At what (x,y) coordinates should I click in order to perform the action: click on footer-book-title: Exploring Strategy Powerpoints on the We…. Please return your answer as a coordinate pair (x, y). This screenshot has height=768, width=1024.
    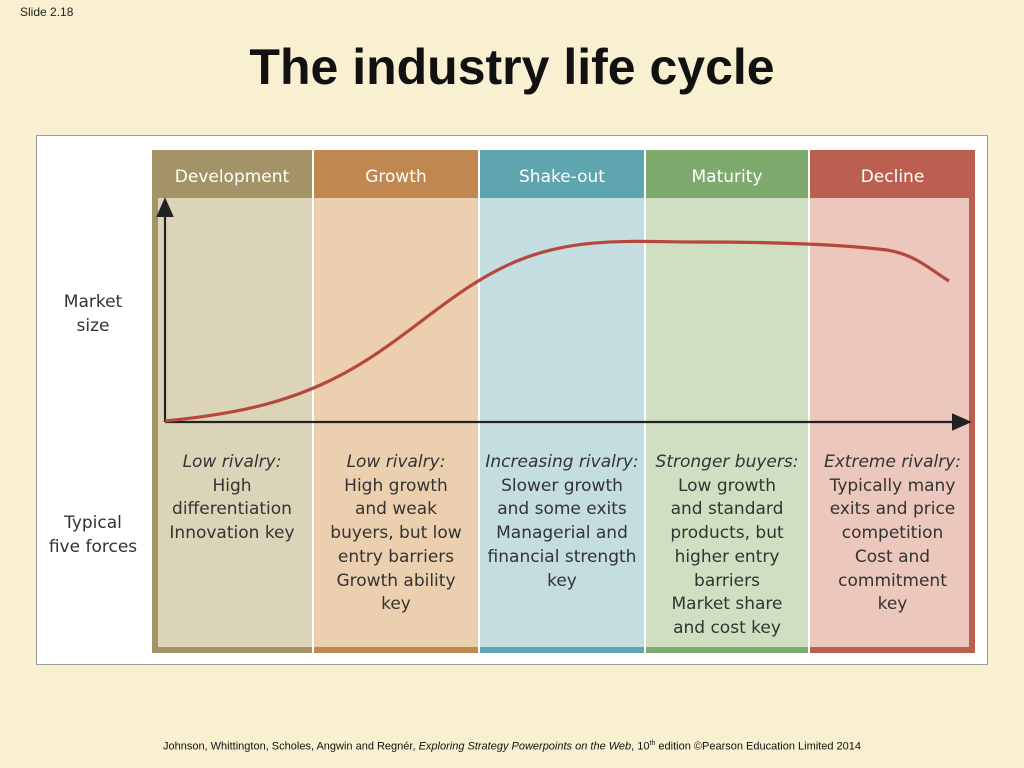
    Looking at the image, I should click on (525, 746).